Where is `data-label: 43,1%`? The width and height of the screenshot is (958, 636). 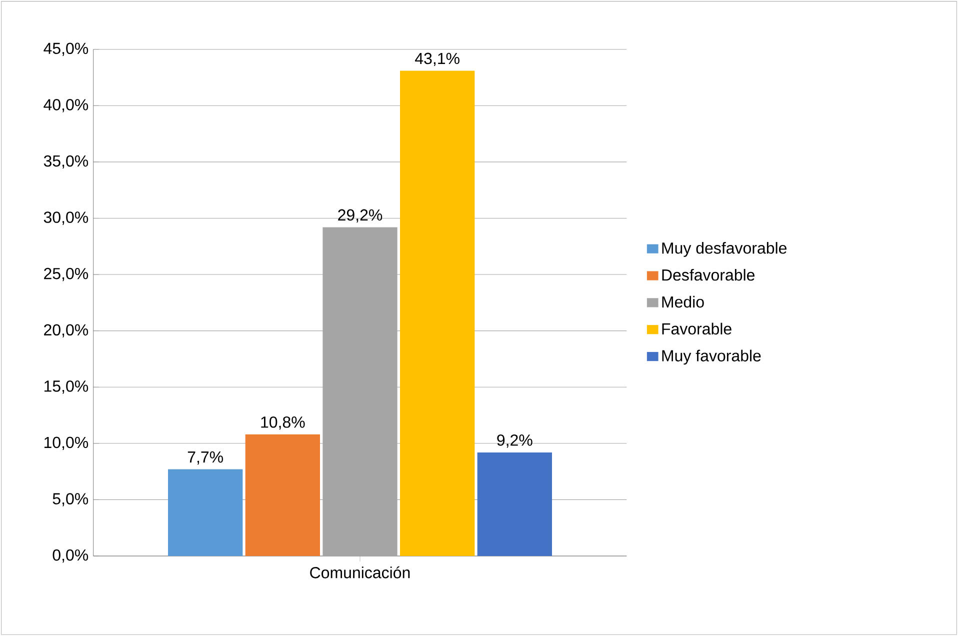 data-label: 43,1% is located at coordinates (437, 59).